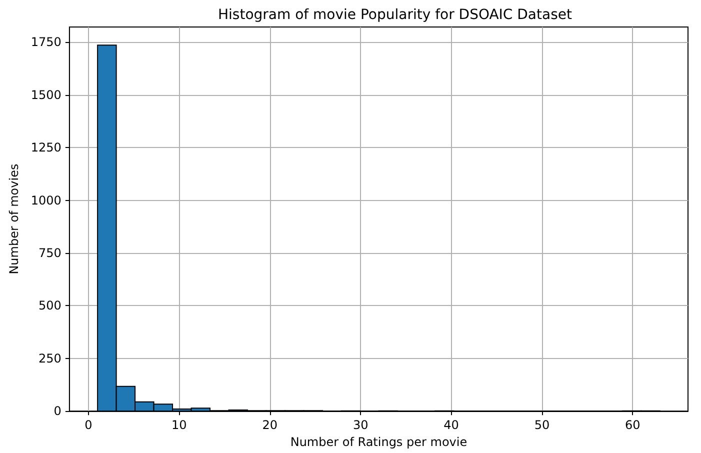 This screenshot has height=453, width=701. Describe the element at coordinates (270, 425) in the screenshot. I see `x-tick-label: 20` at that location.